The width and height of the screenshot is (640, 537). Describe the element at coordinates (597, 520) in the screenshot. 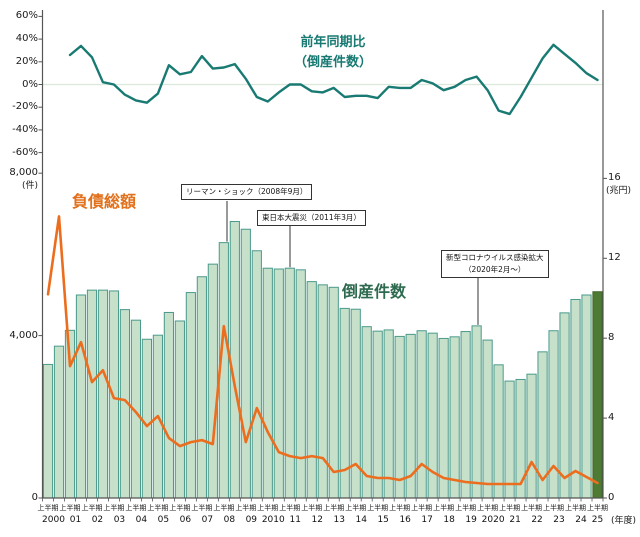

I see `x-axis-year-label: 25` at that location.